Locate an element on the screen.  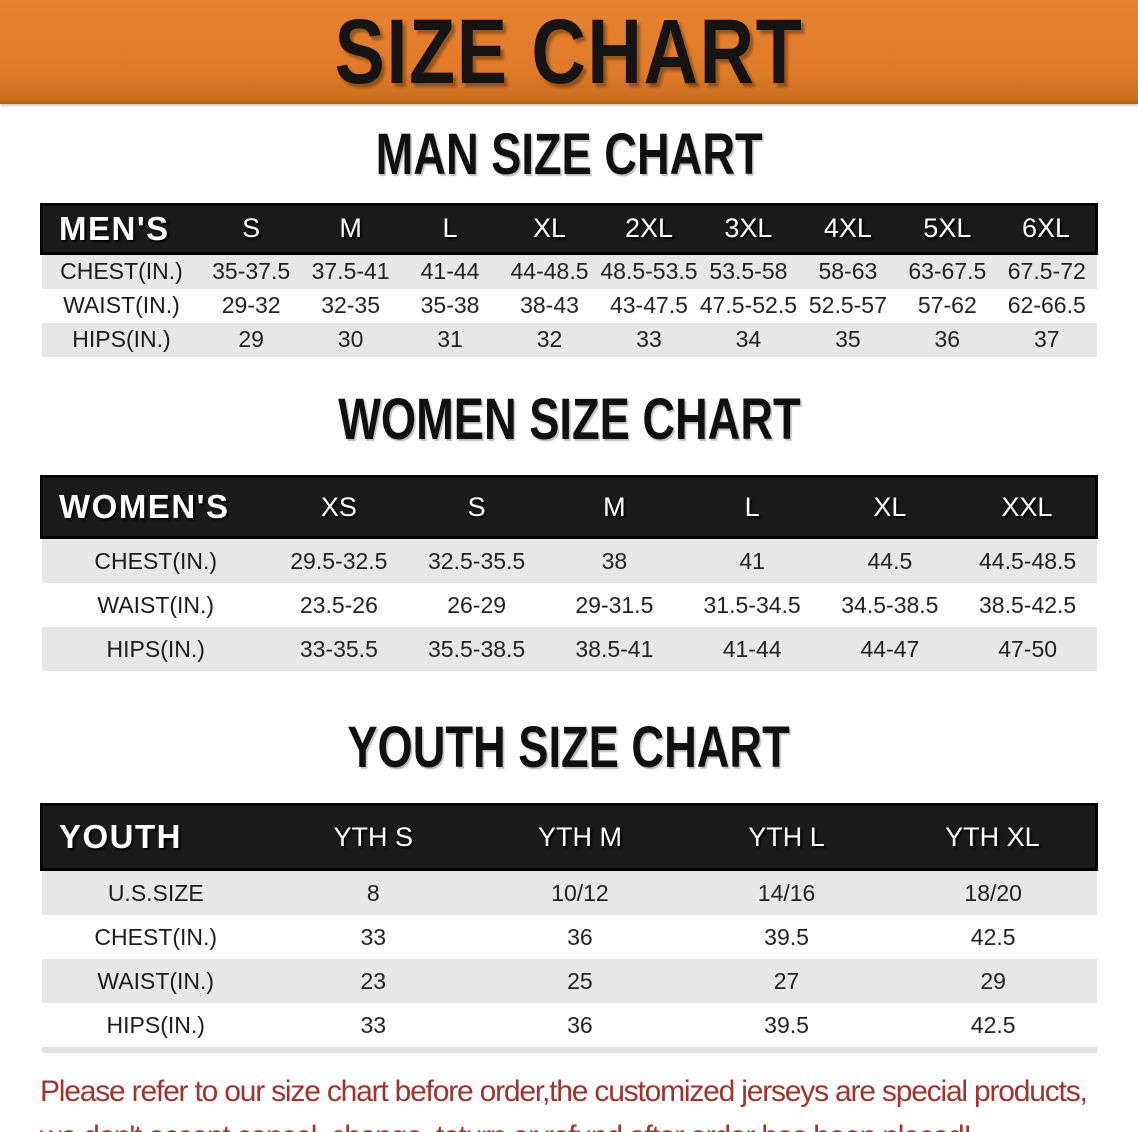
size-cell: 29-31.5 is located at coordinates (614, 604).